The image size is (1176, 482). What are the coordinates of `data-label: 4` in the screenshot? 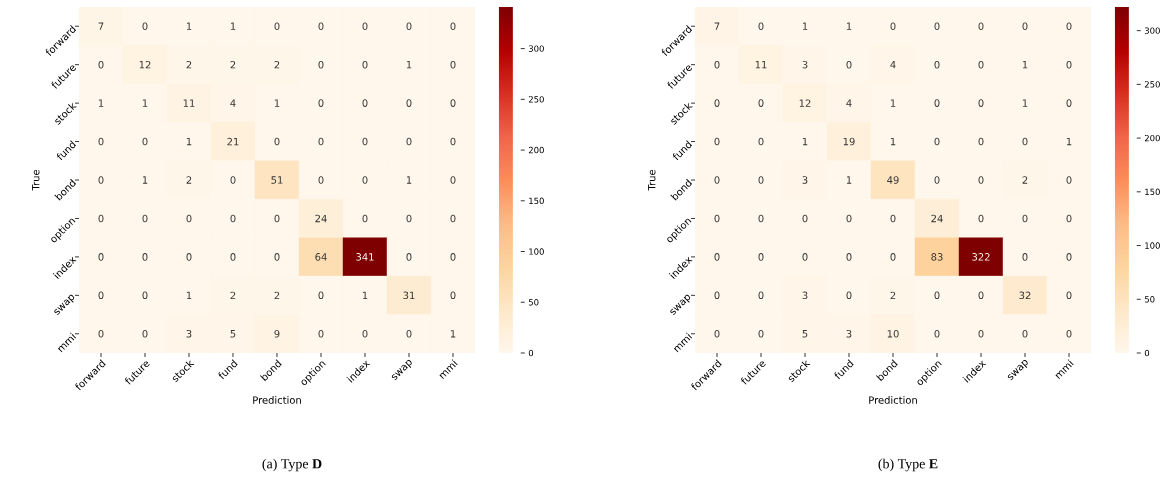 It's located at (849, 103).